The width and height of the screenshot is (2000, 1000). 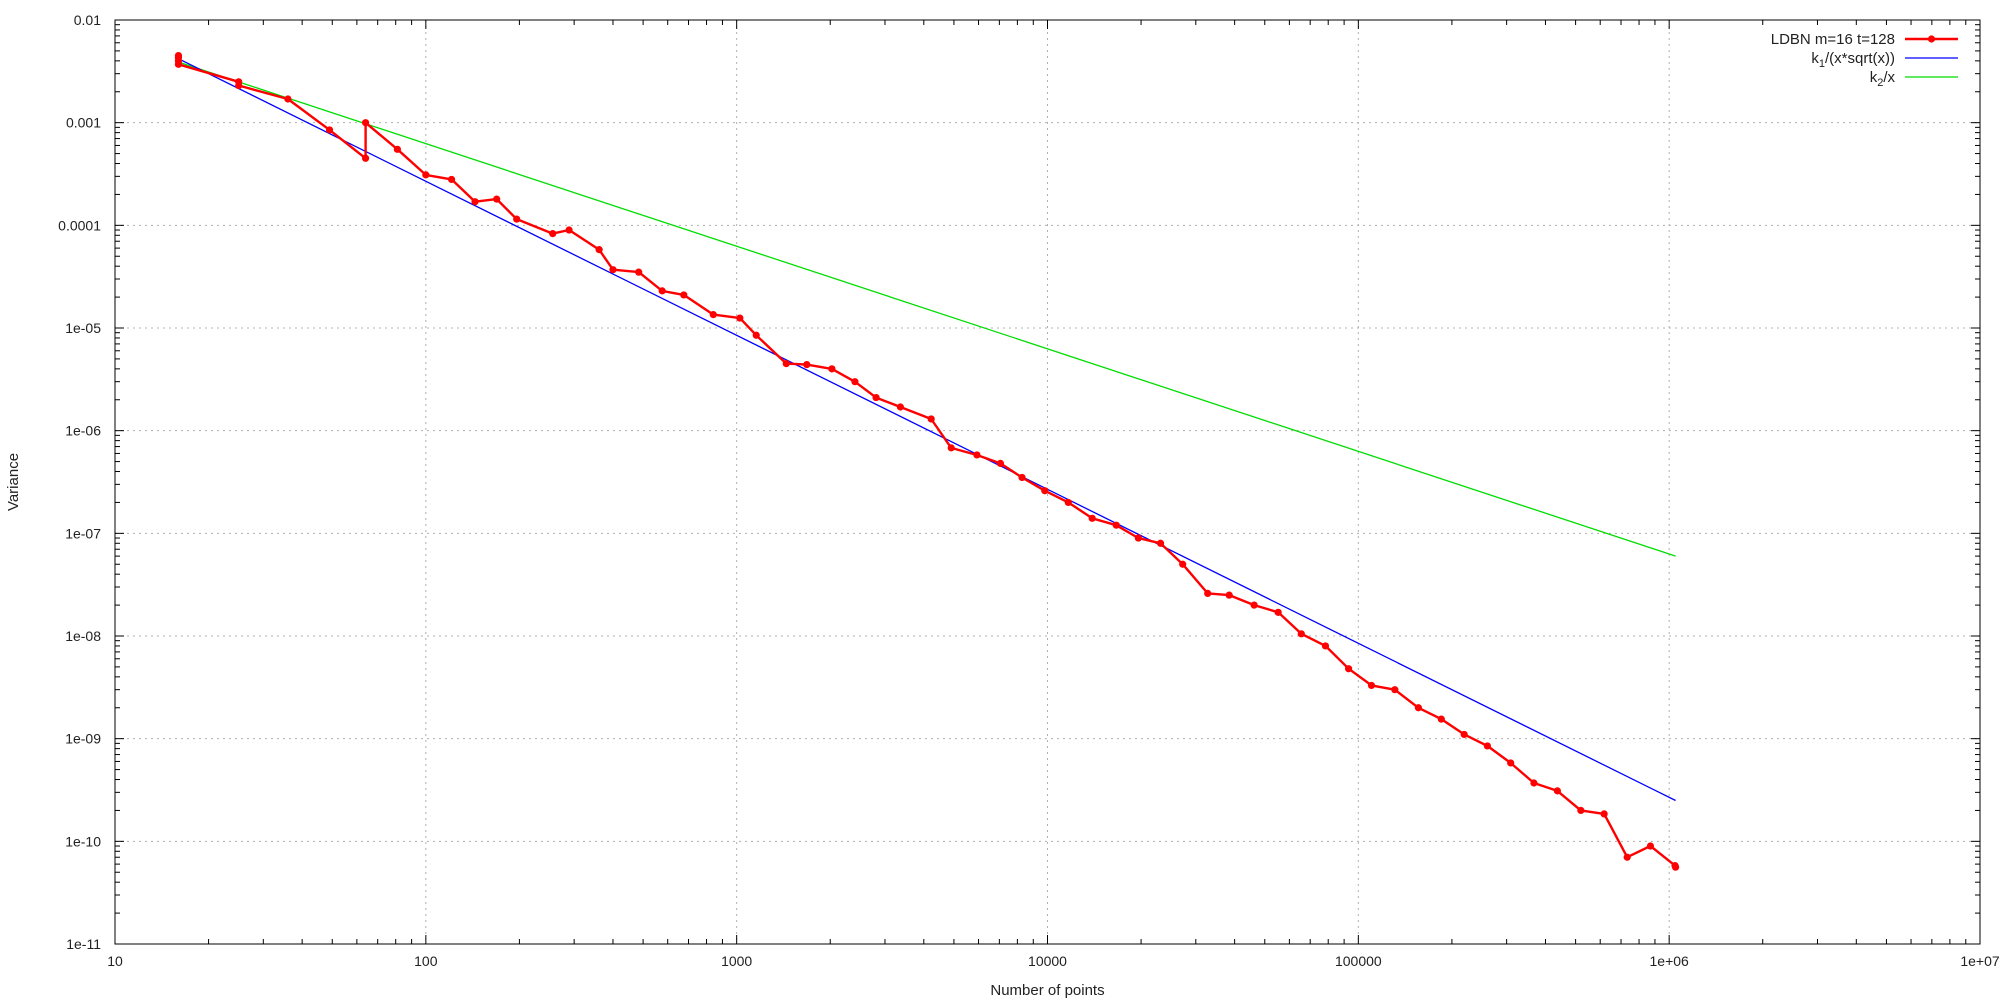 What do you see at coordinates (83, 739) in the screenshot?
I see `y-tick-label: 1e-09` at bounding box center [83, 739].